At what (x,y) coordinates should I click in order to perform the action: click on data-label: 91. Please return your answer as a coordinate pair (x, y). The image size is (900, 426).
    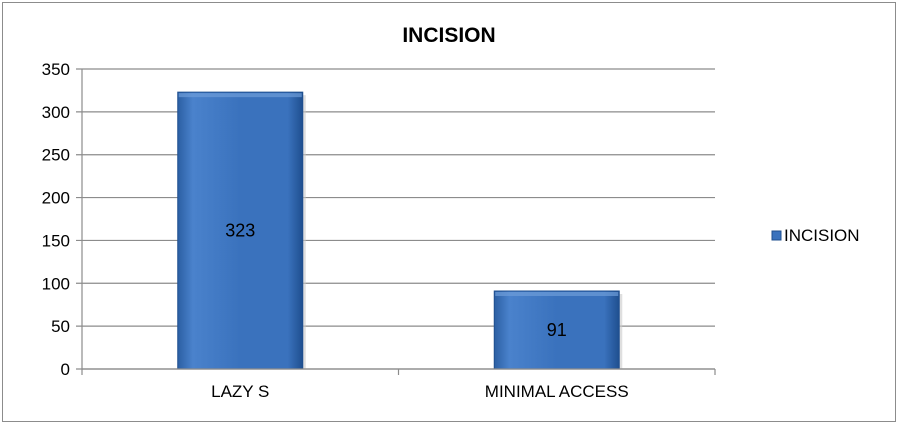
    Looking at the image, I should click on (557, 330).